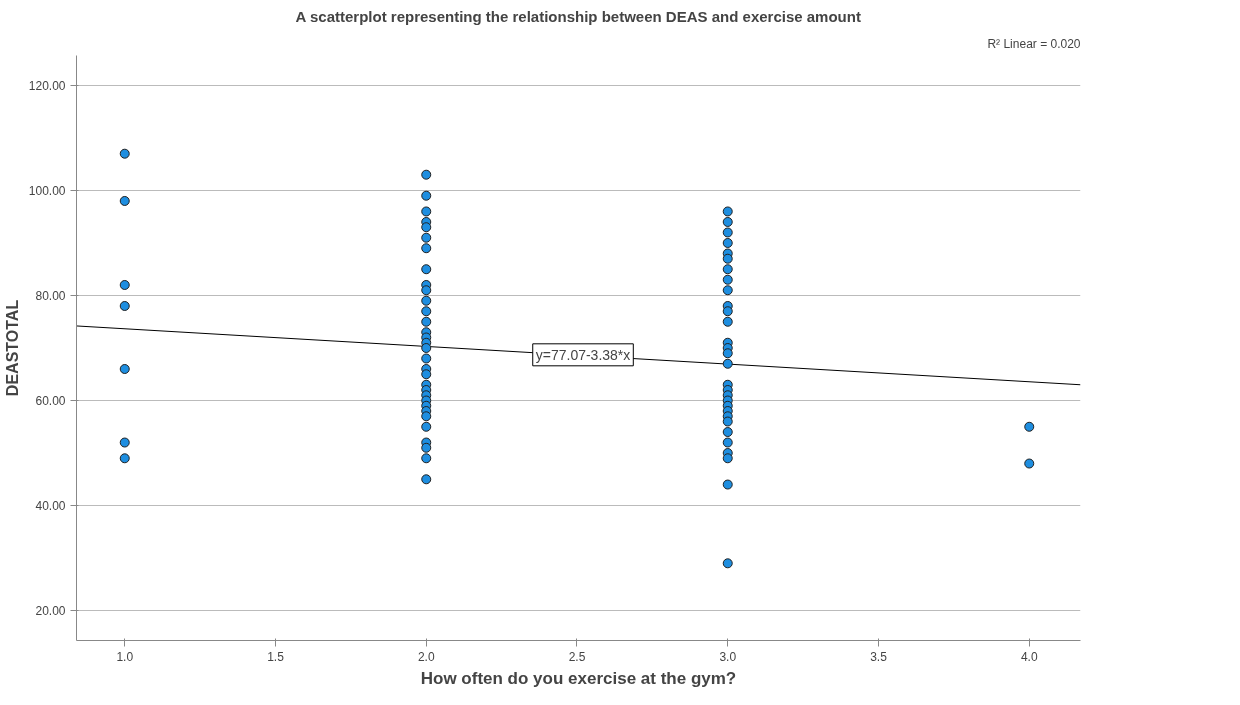  What do you see at coordinates (50, 506) in the screenshot?
I see `y-tick-label: 40.00` at bounding box center [50, 506].